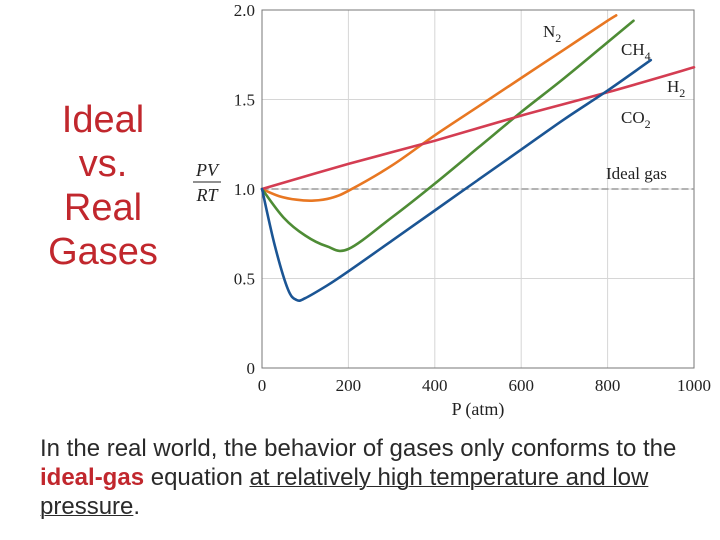 The width and height of the screenshot is (720, 540). What do you see at coordinates (478, 409) in the screenshot?
I see `x-axis-label: P (atm)` at bounding box center [478, 409].